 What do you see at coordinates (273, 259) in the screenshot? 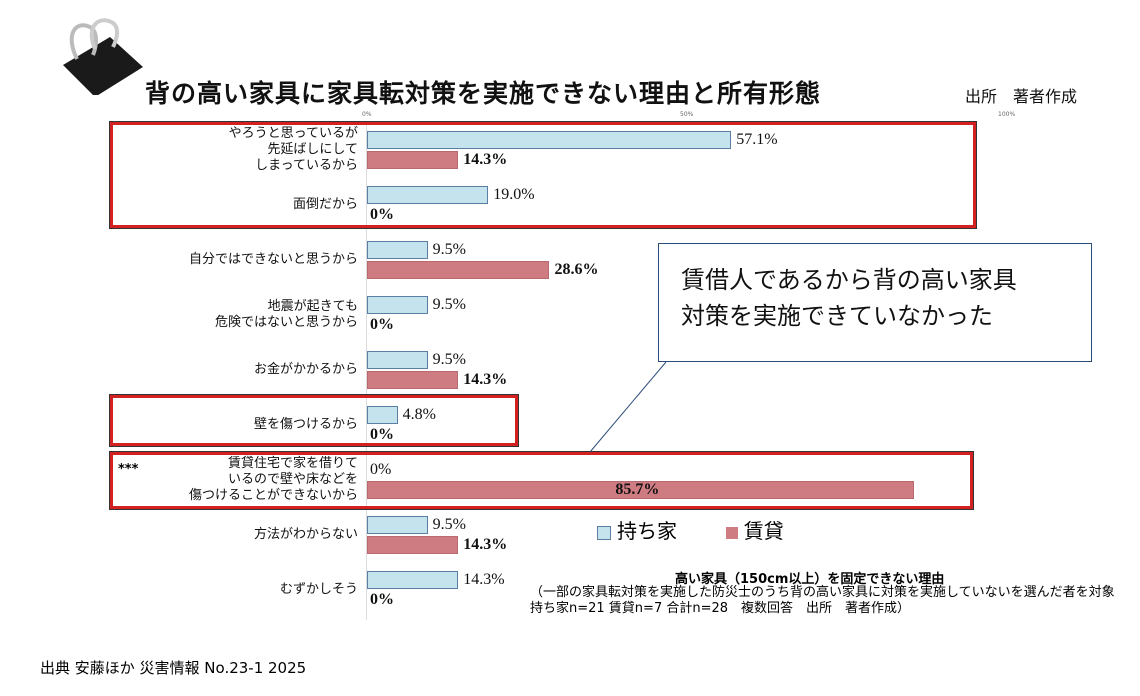
I see `category-label: 自分ではできないと思うから` at bounding box center [273, 259].